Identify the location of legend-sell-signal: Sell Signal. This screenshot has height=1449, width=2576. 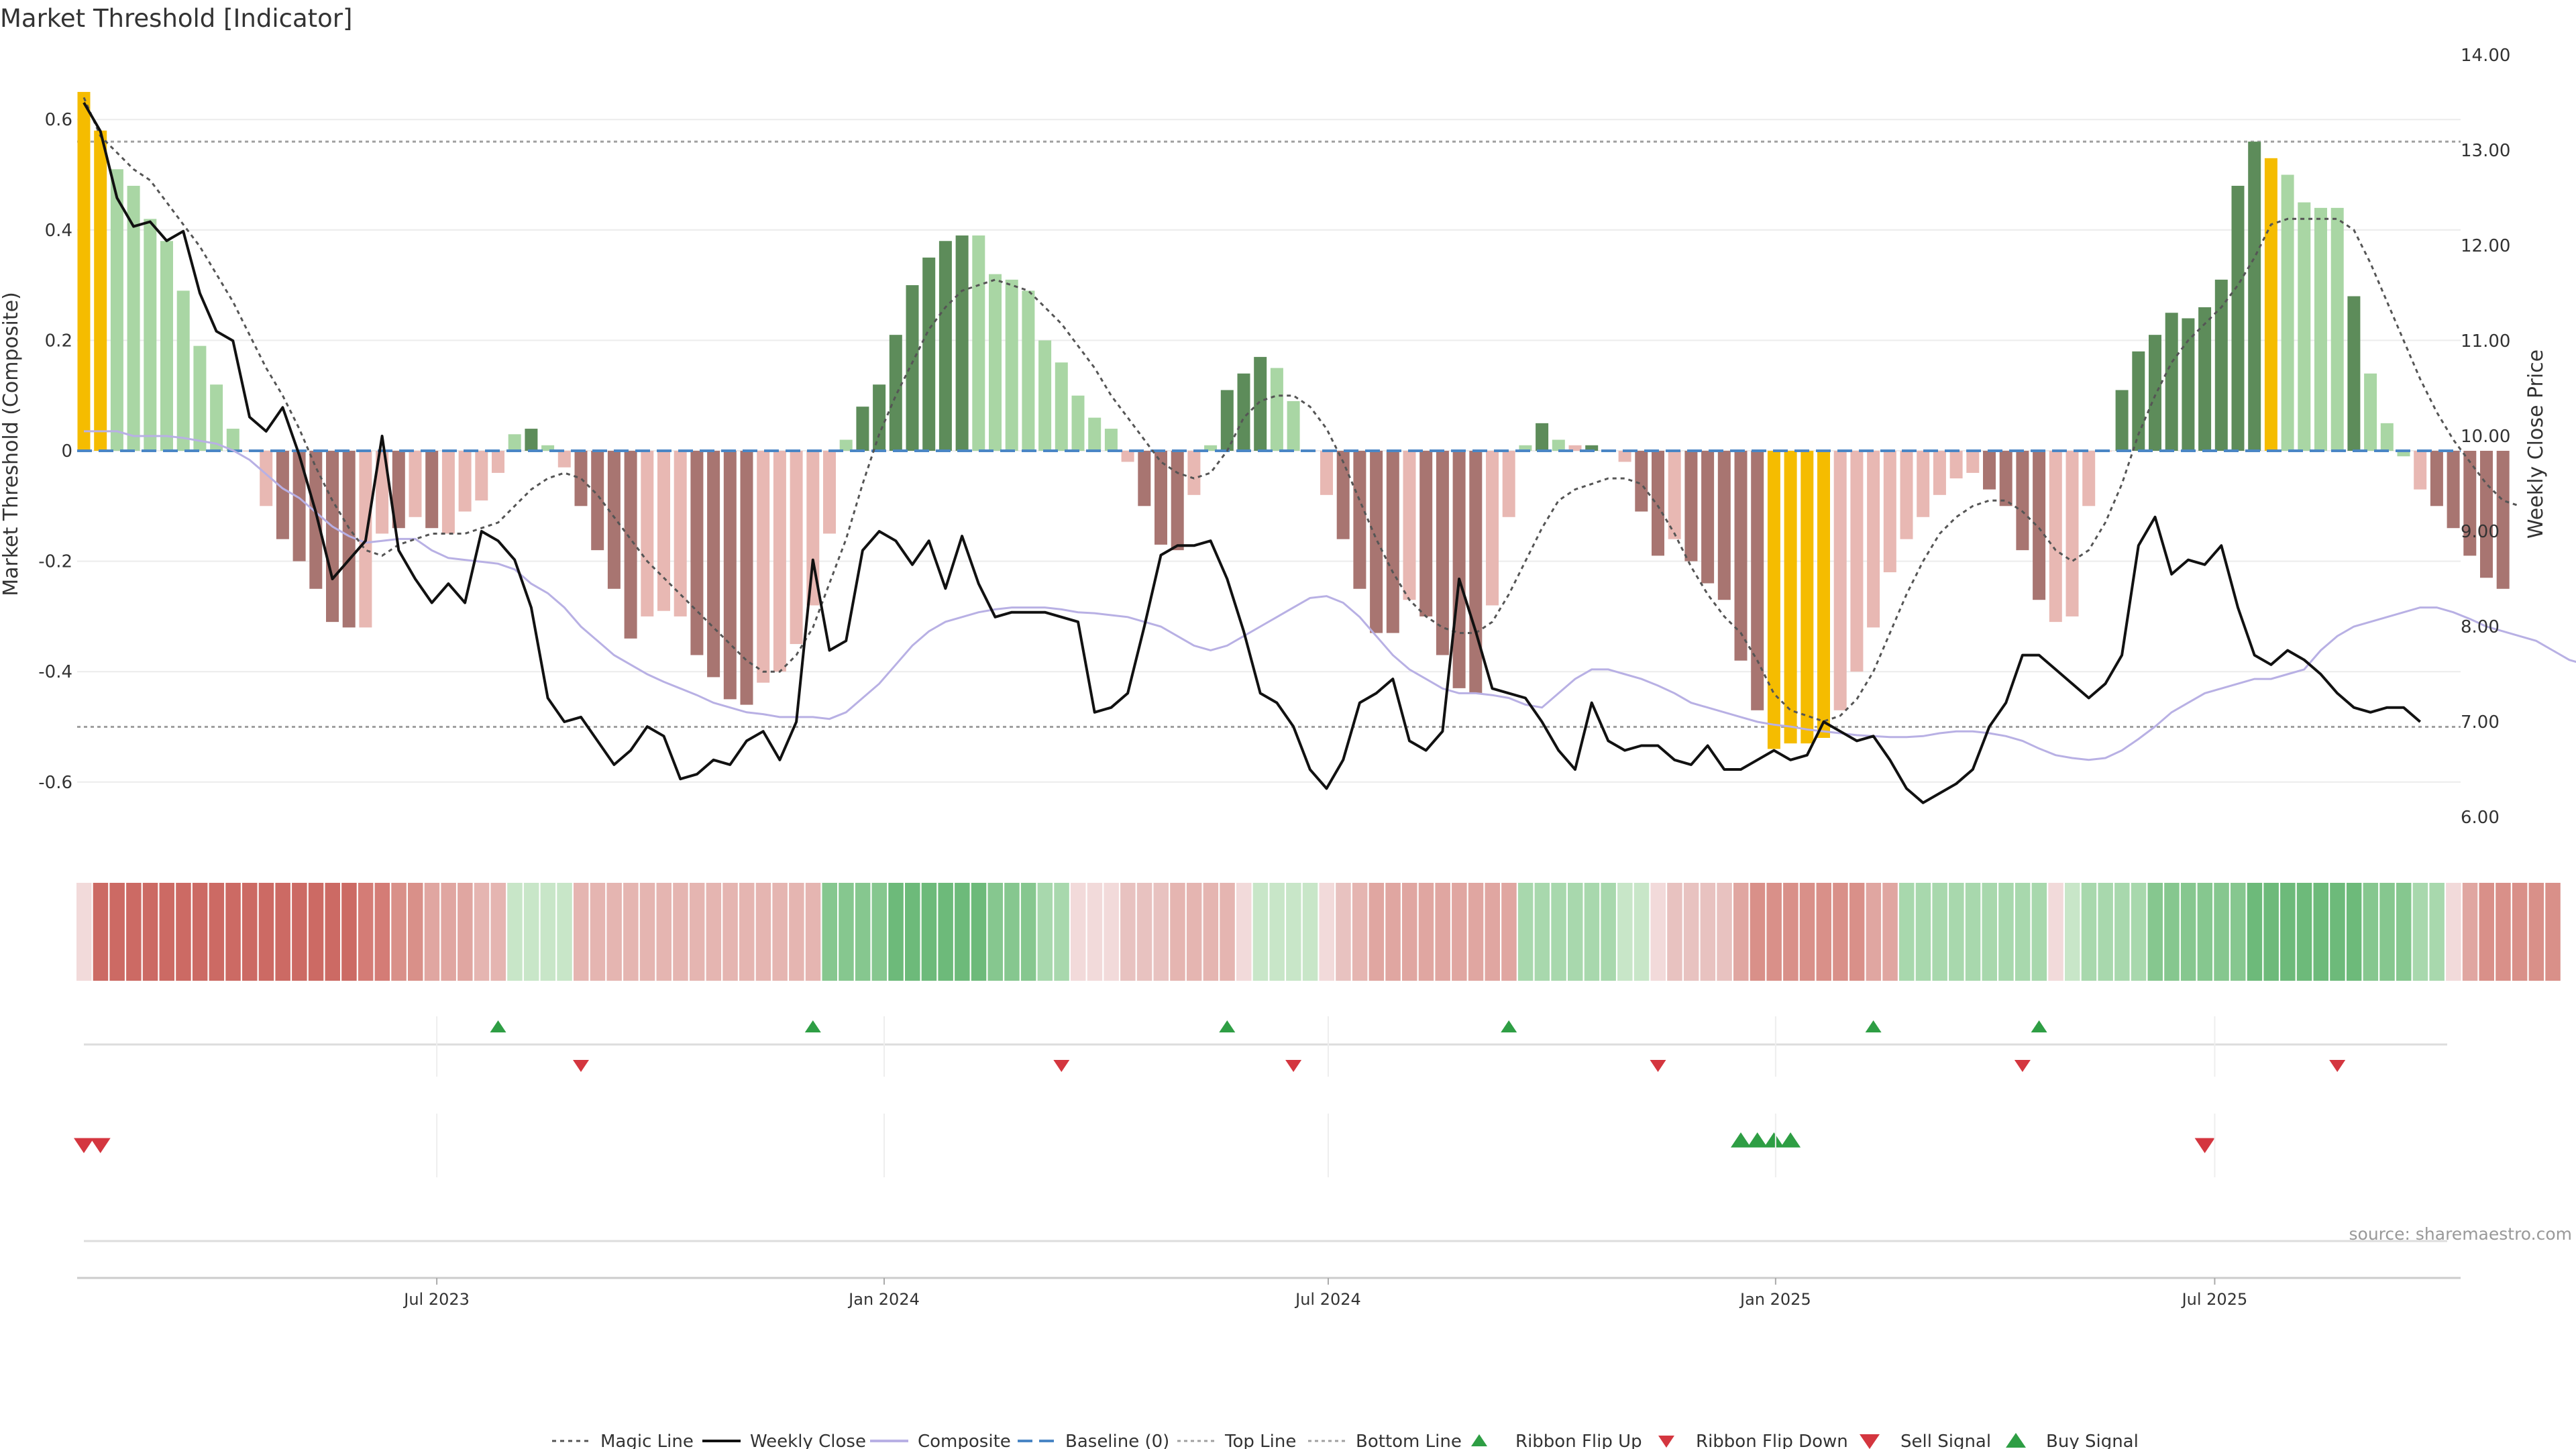
(1925, 1440).